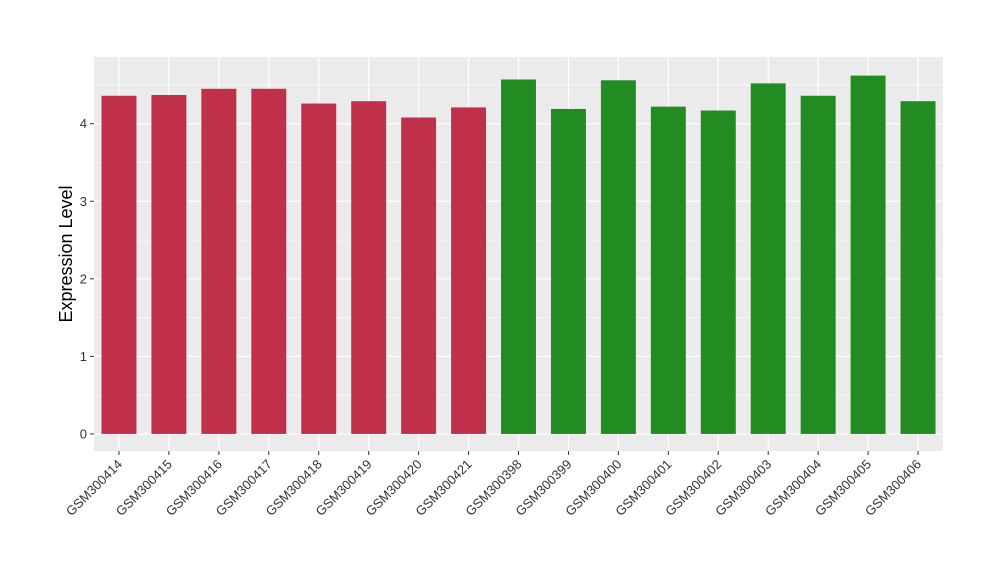  What do you see at coordinates (66, 253) in the screenshot?
I see `y-axis-title: Expression Level` at bounding box center [66, 253].